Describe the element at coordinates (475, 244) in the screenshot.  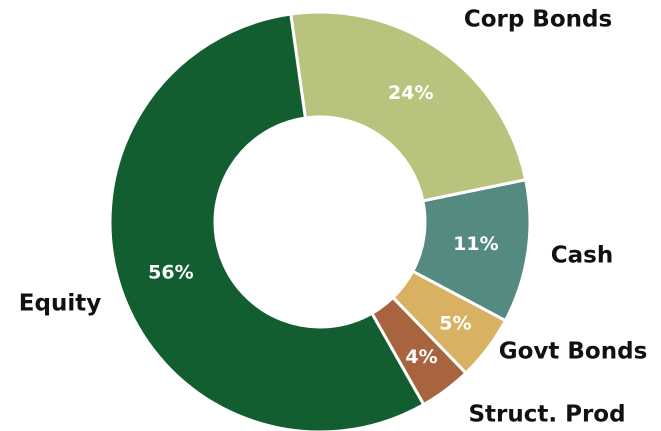
I see `value-label: 11%` at that location.